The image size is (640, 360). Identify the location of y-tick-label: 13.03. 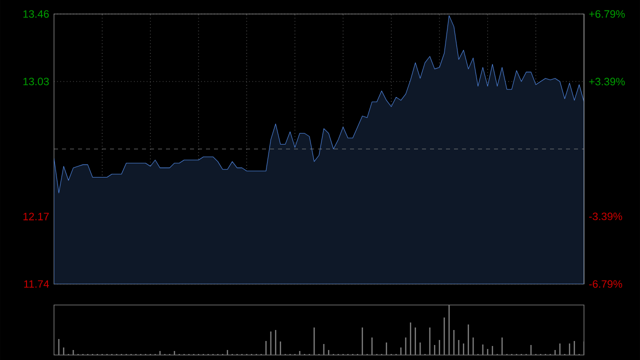
(36, 82).